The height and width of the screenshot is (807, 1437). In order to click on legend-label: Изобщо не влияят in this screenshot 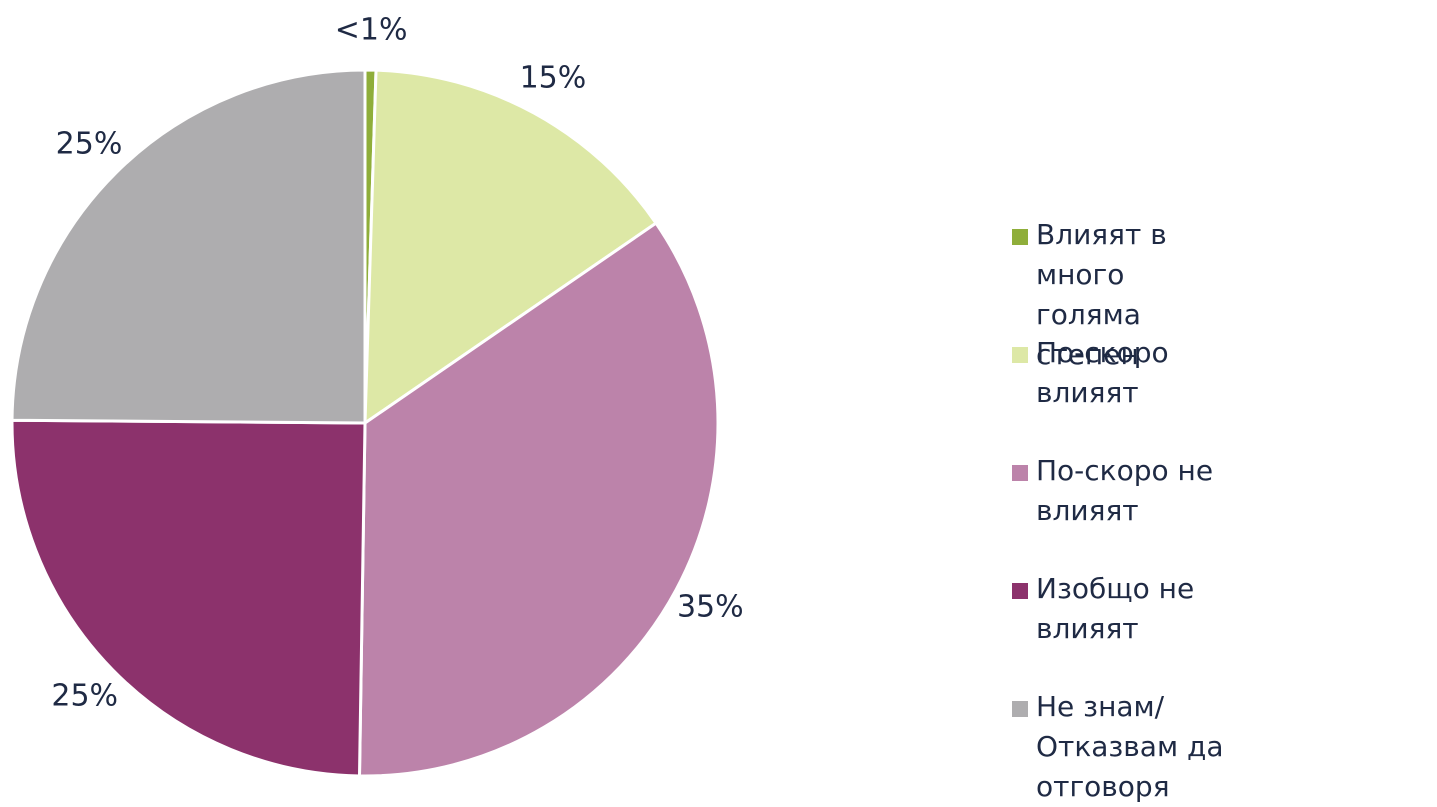, I will do `click(1115, 608)`.